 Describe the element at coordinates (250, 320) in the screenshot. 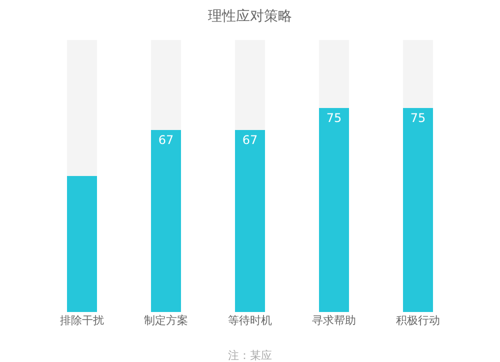

I see `x-tick-label: 等待时机` at that location.